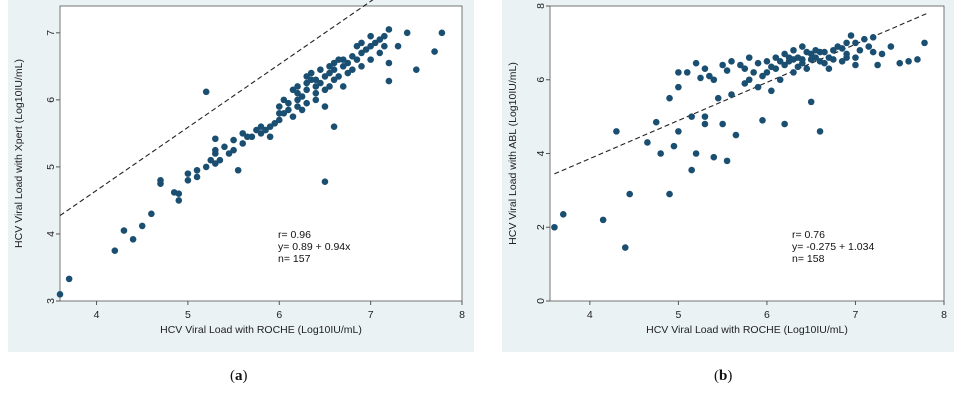 This screenshot has width=961, height=395. What do you see at coordinates (294, 259) in the screenshot?
I see `stat-annotation: n= 157` at bounding box center [294, 259].